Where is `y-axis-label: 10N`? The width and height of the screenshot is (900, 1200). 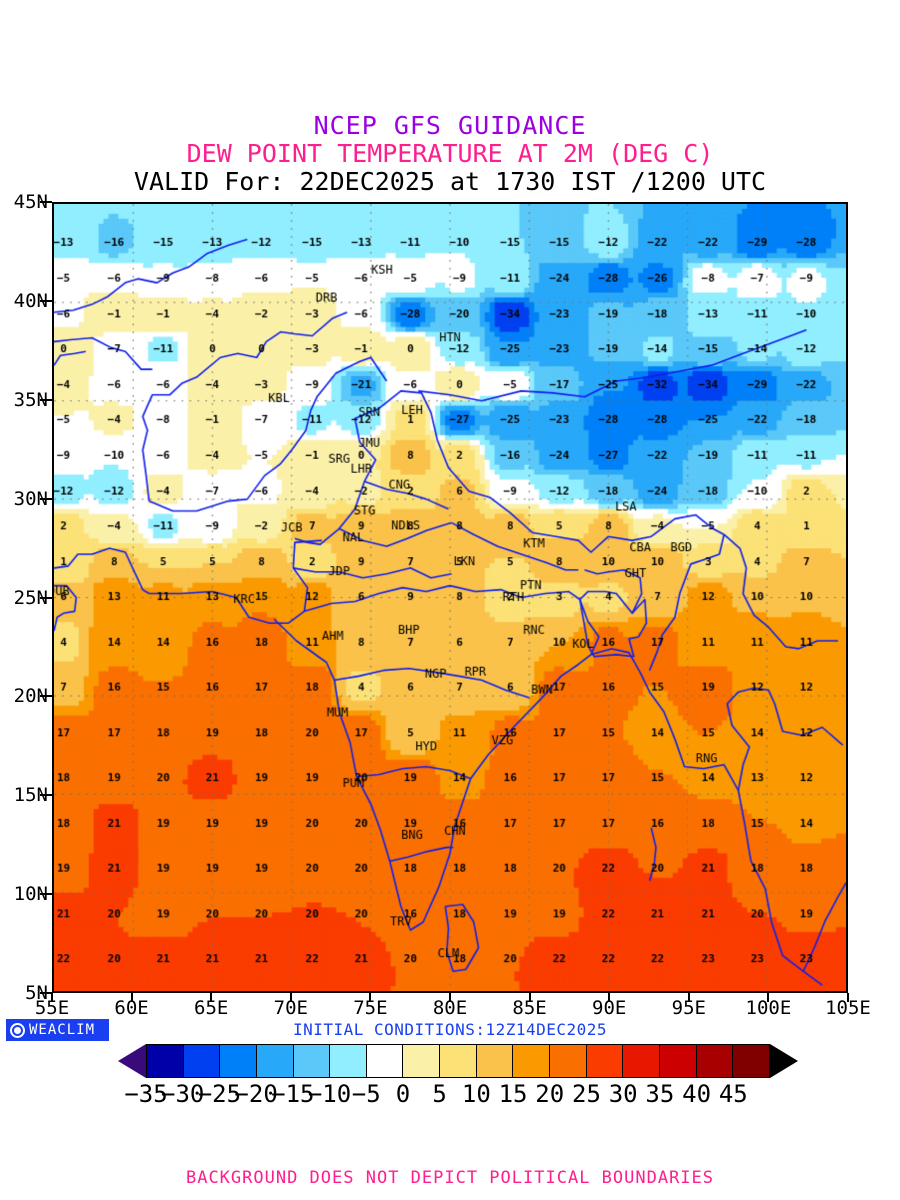 y-axis-label: 10N is located at coordinates (30, 894).